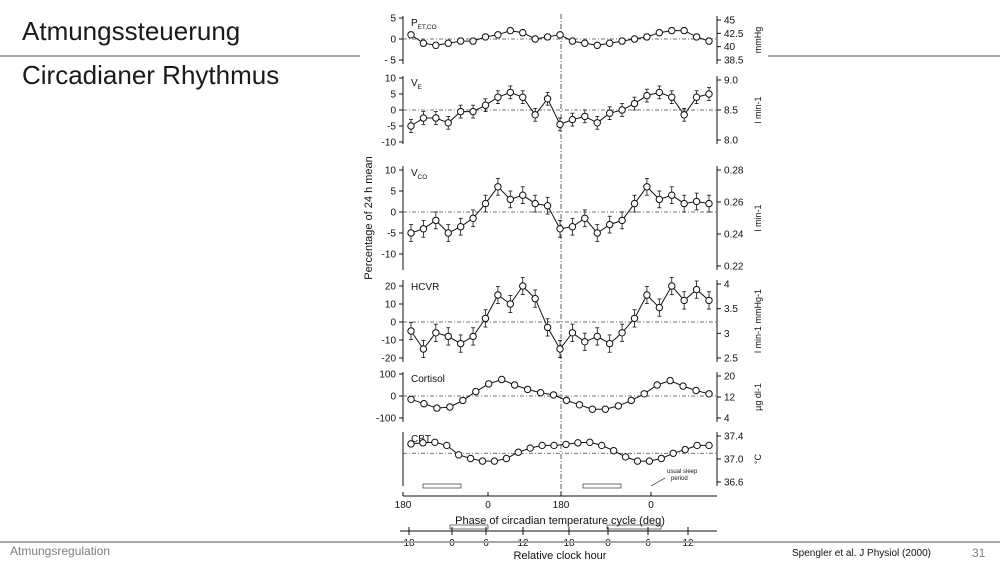  I want to click on clock-sleep-bar, so click(469, 527).